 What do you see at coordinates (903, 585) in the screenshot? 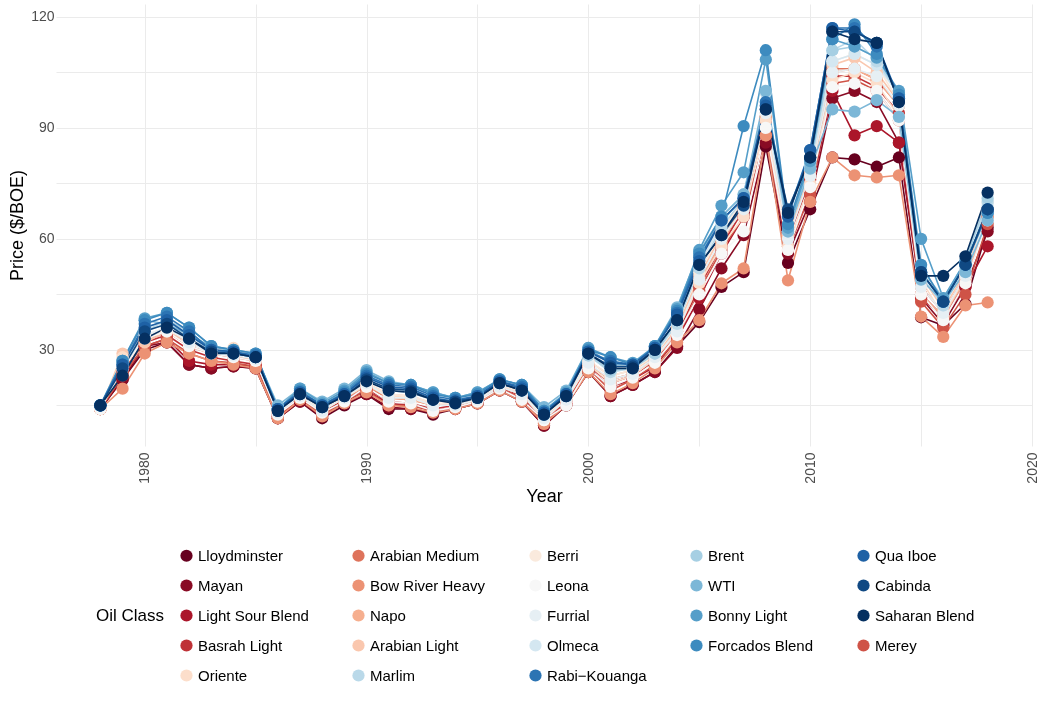
I see `legend-label: Cabinda` at bounding box center [903, 585].